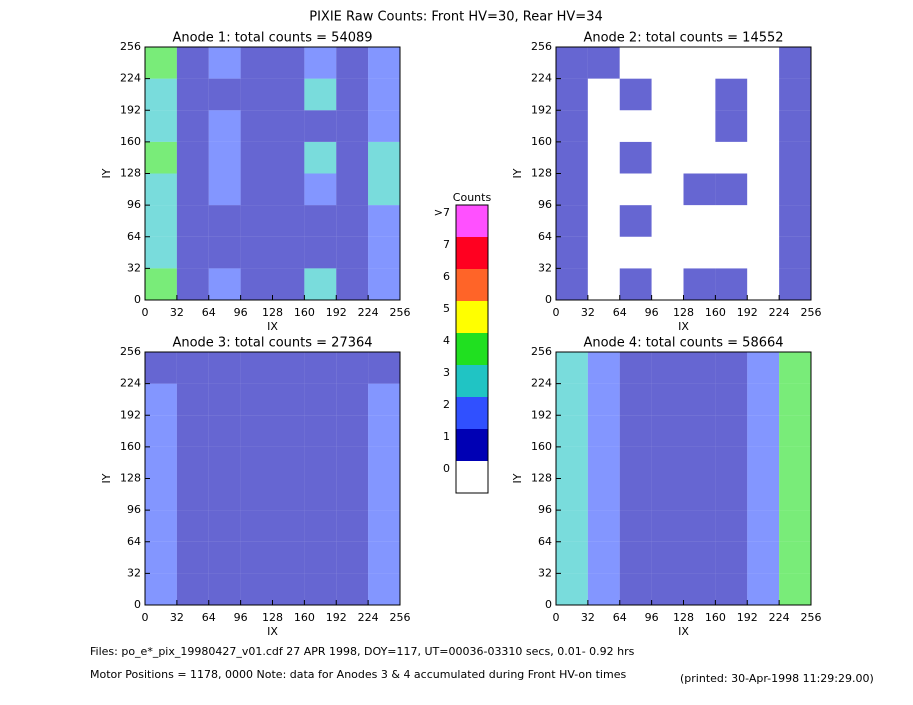 This screenshot has height=705, width=913. What do you see at coordinates (446, 468) in the screenshot?
I see `colorbar-label: 0` at bounding box center [446, 468].